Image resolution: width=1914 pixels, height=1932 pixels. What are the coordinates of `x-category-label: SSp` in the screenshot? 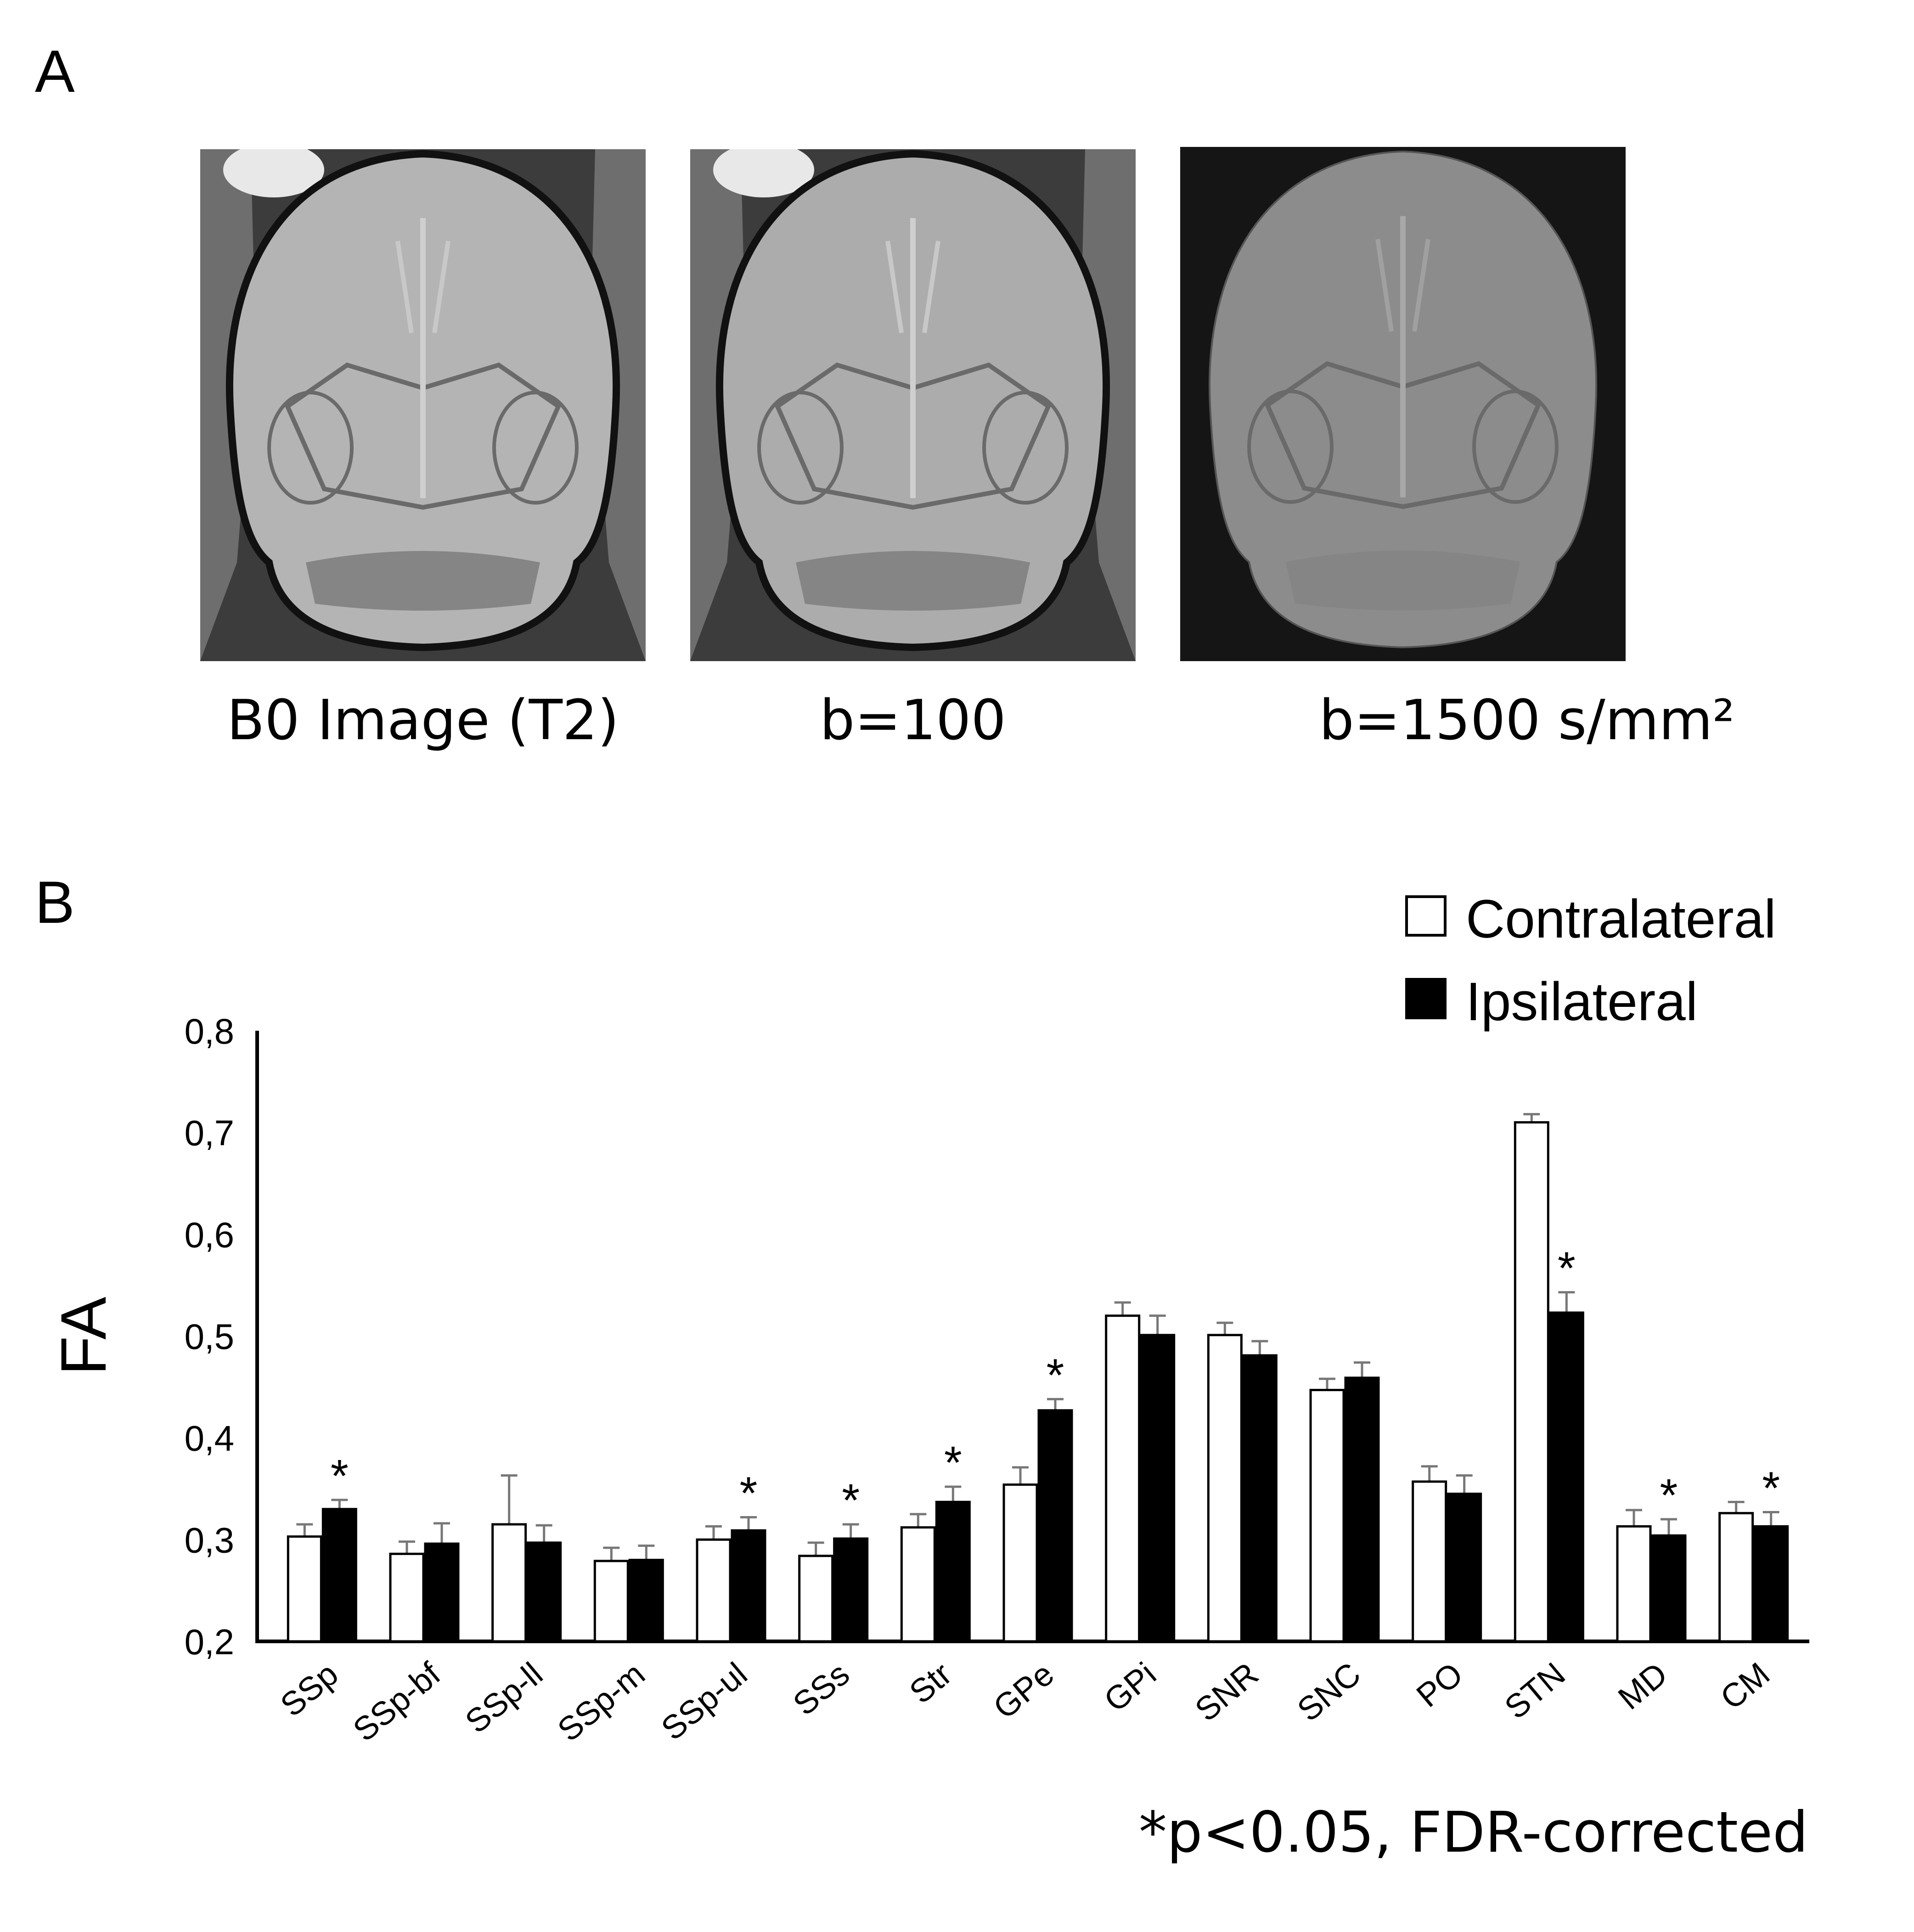 It's located at (309, 1690).